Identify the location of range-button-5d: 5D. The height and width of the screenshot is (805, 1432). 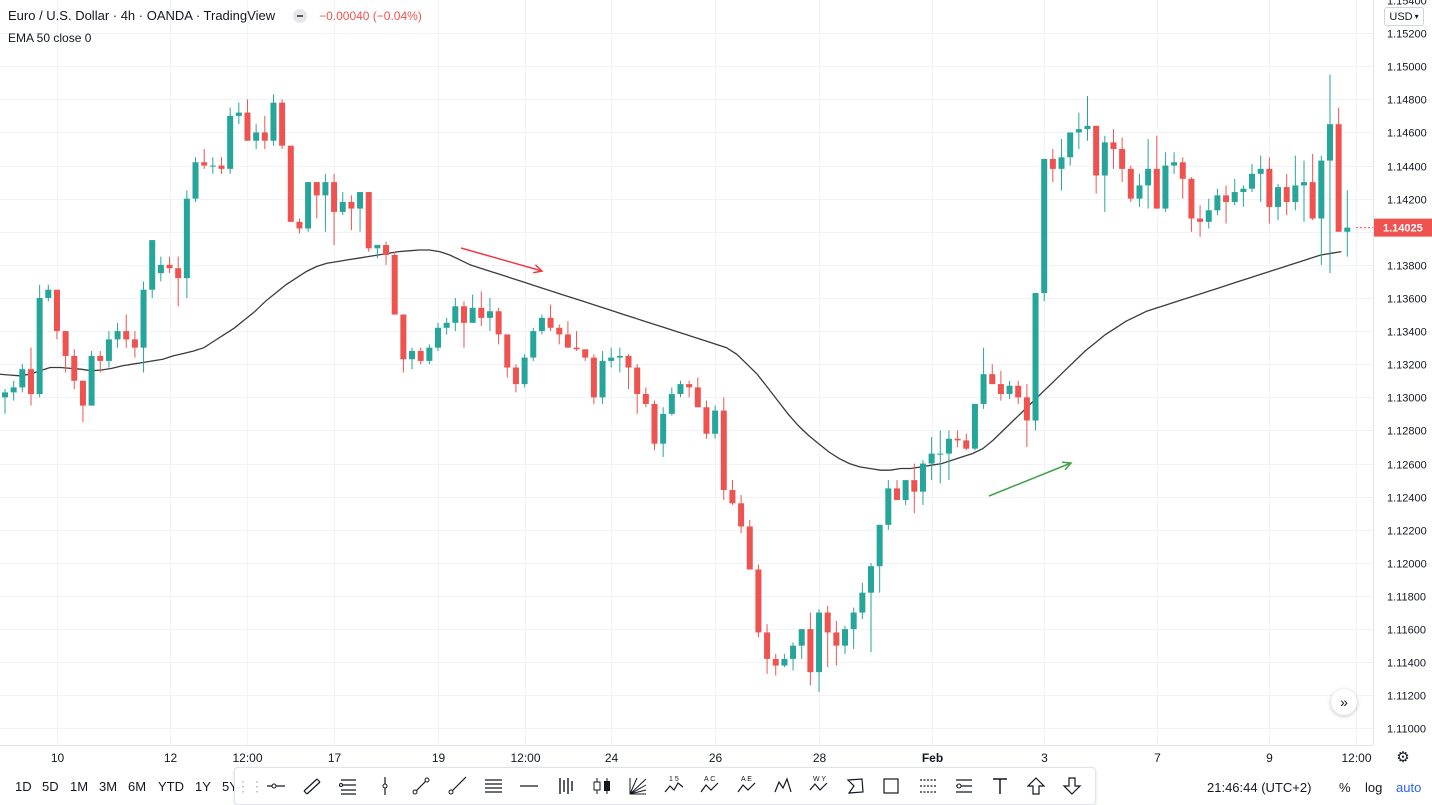
(50, 786).